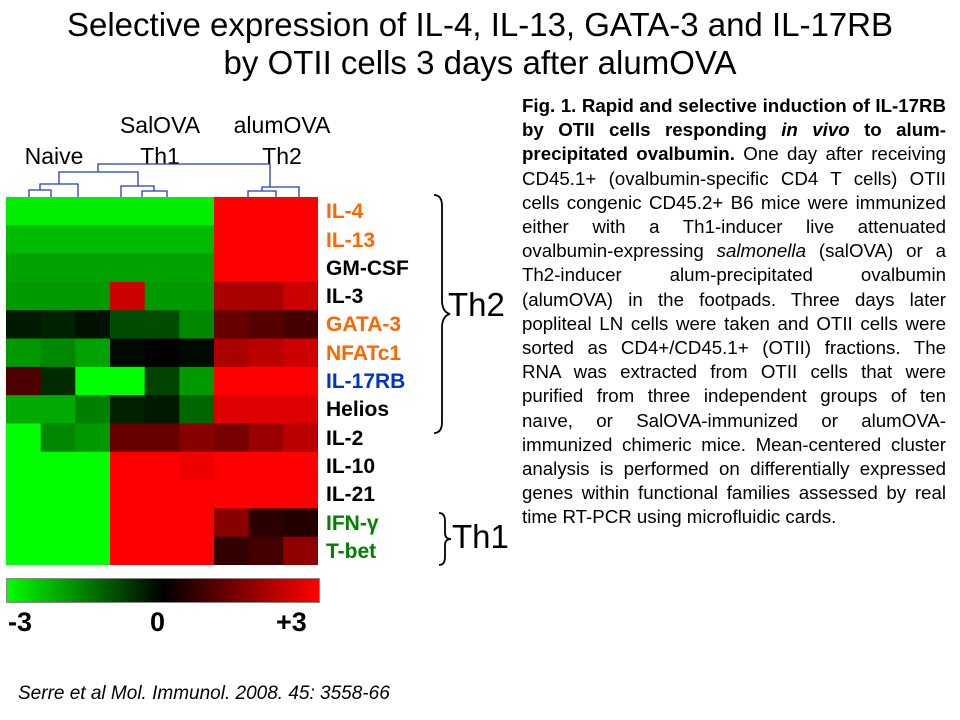 The height and width of the screenshot is (720, 960). Describe the element at coordinates (282, 156) in the screenshot. I see `group-label-alumova-th2: Th2` at that location.